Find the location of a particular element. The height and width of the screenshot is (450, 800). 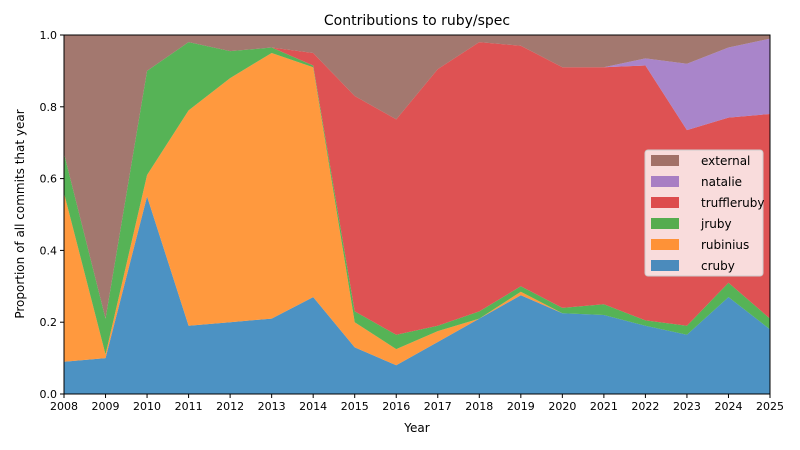

legend-box is located at coordinates (704, 213).